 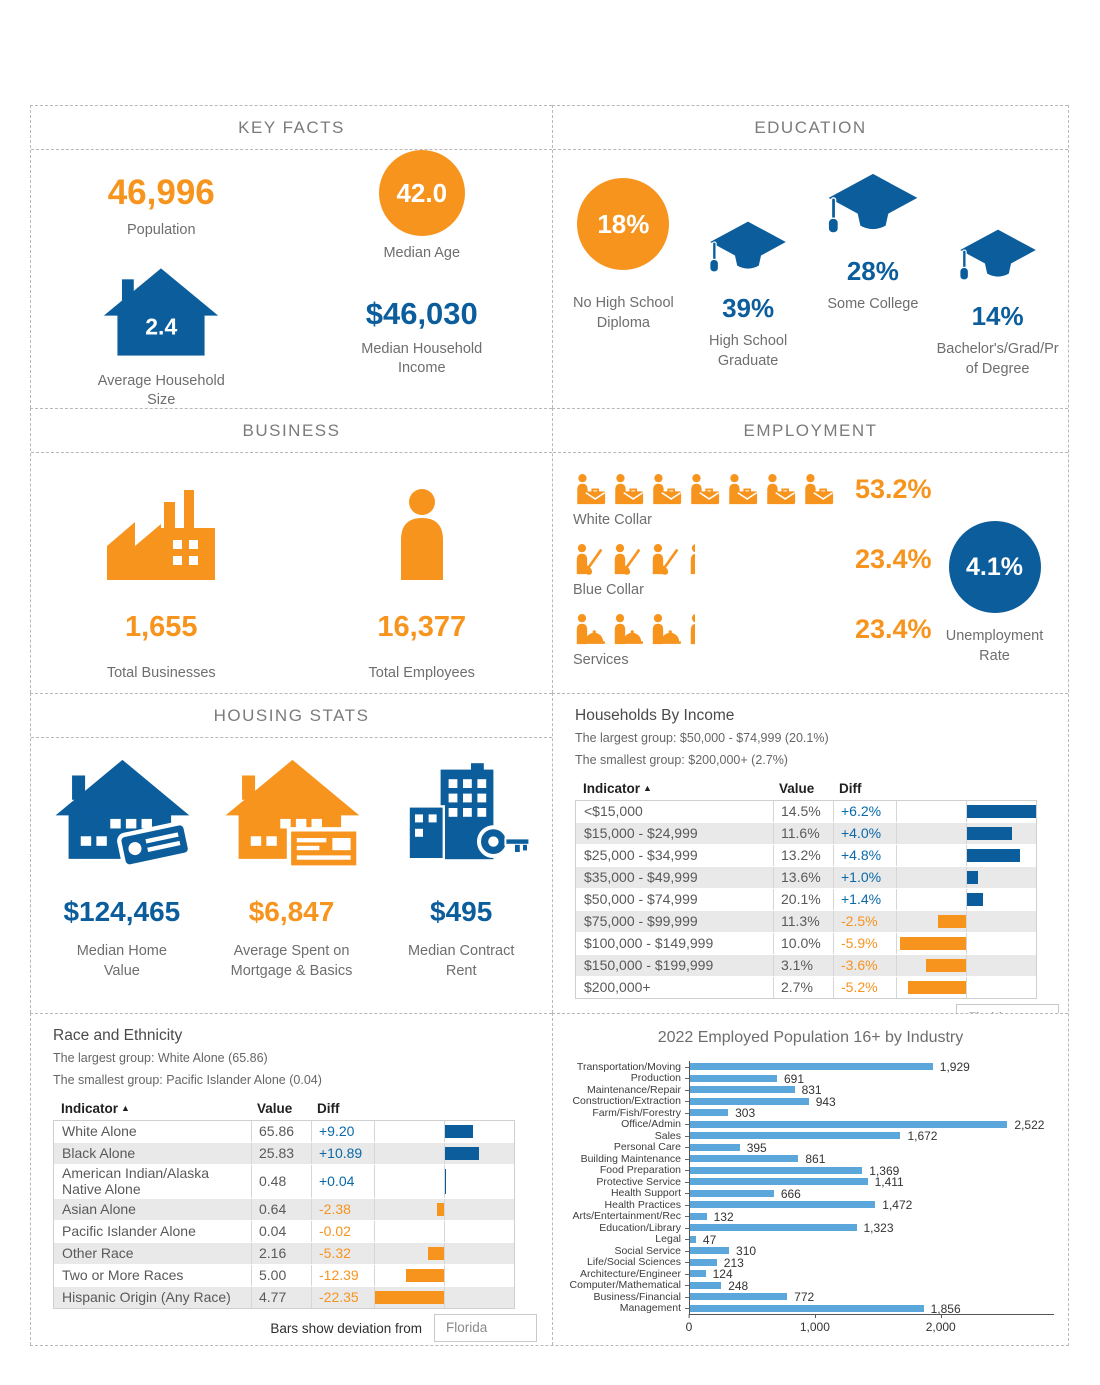 What do you see at coordinates (869, 1309) in the screenshot?
I see `bar-track: 1,856` at bounding box center [869, 1309].